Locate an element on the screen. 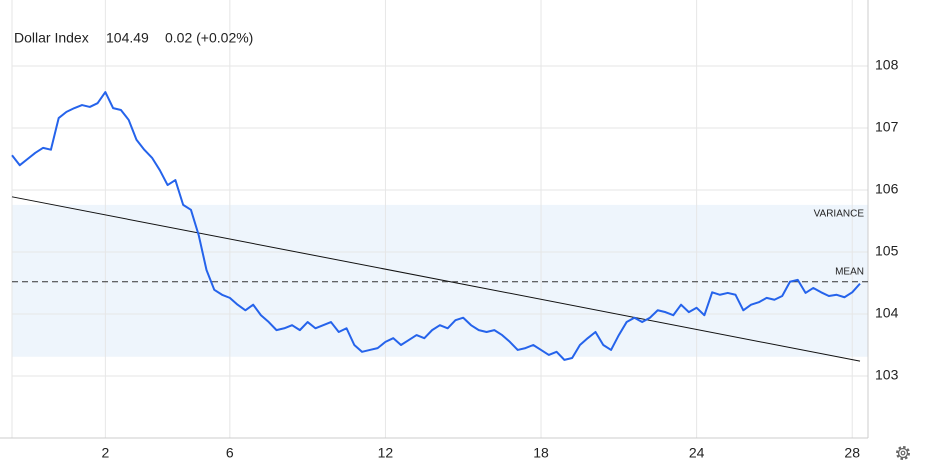 The width and height of the screenshot is (936, 468). y-tick-label: 106 is located at coordinates (887, 189).